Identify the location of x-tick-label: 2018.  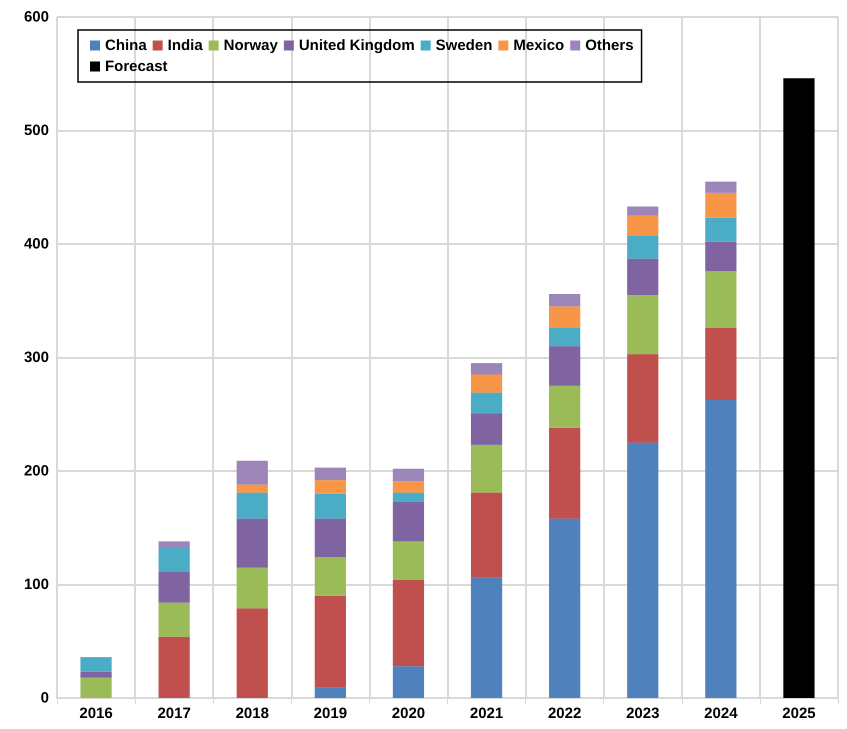
(252, 713).